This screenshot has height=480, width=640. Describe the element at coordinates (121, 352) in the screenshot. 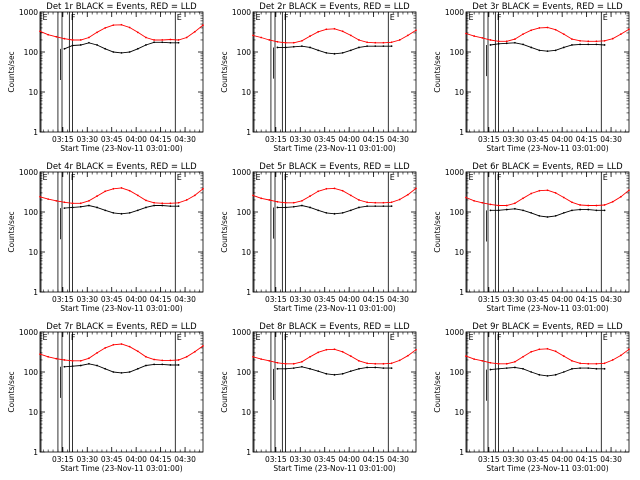

I see `series-line-lld` at that location.